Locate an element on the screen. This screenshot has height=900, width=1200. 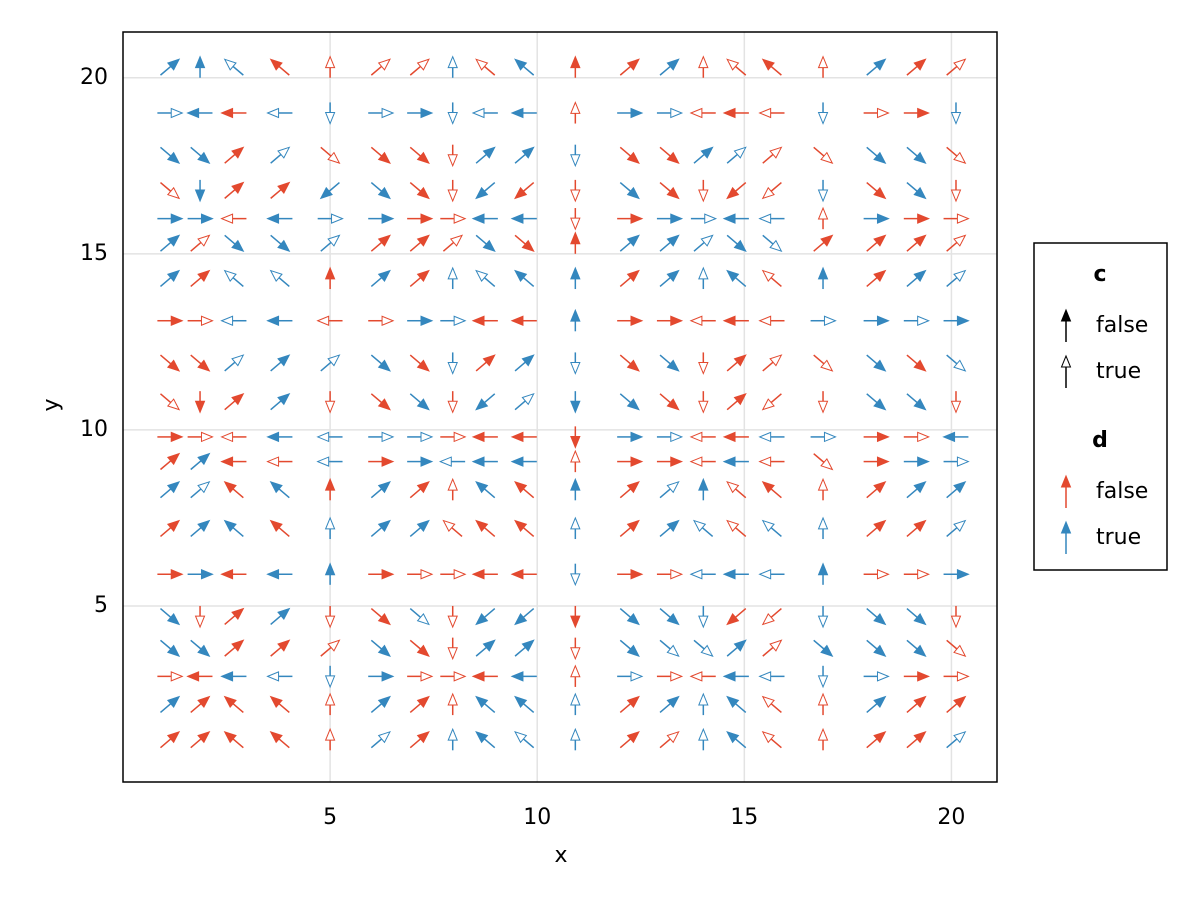
legend-item: false is located at coordinates (1104, 325).